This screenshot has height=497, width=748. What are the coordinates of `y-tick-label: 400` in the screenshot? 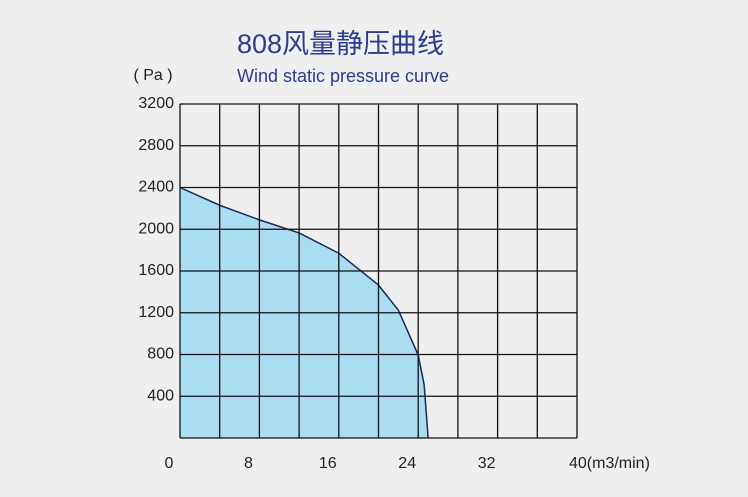 It's located at (160, 395).